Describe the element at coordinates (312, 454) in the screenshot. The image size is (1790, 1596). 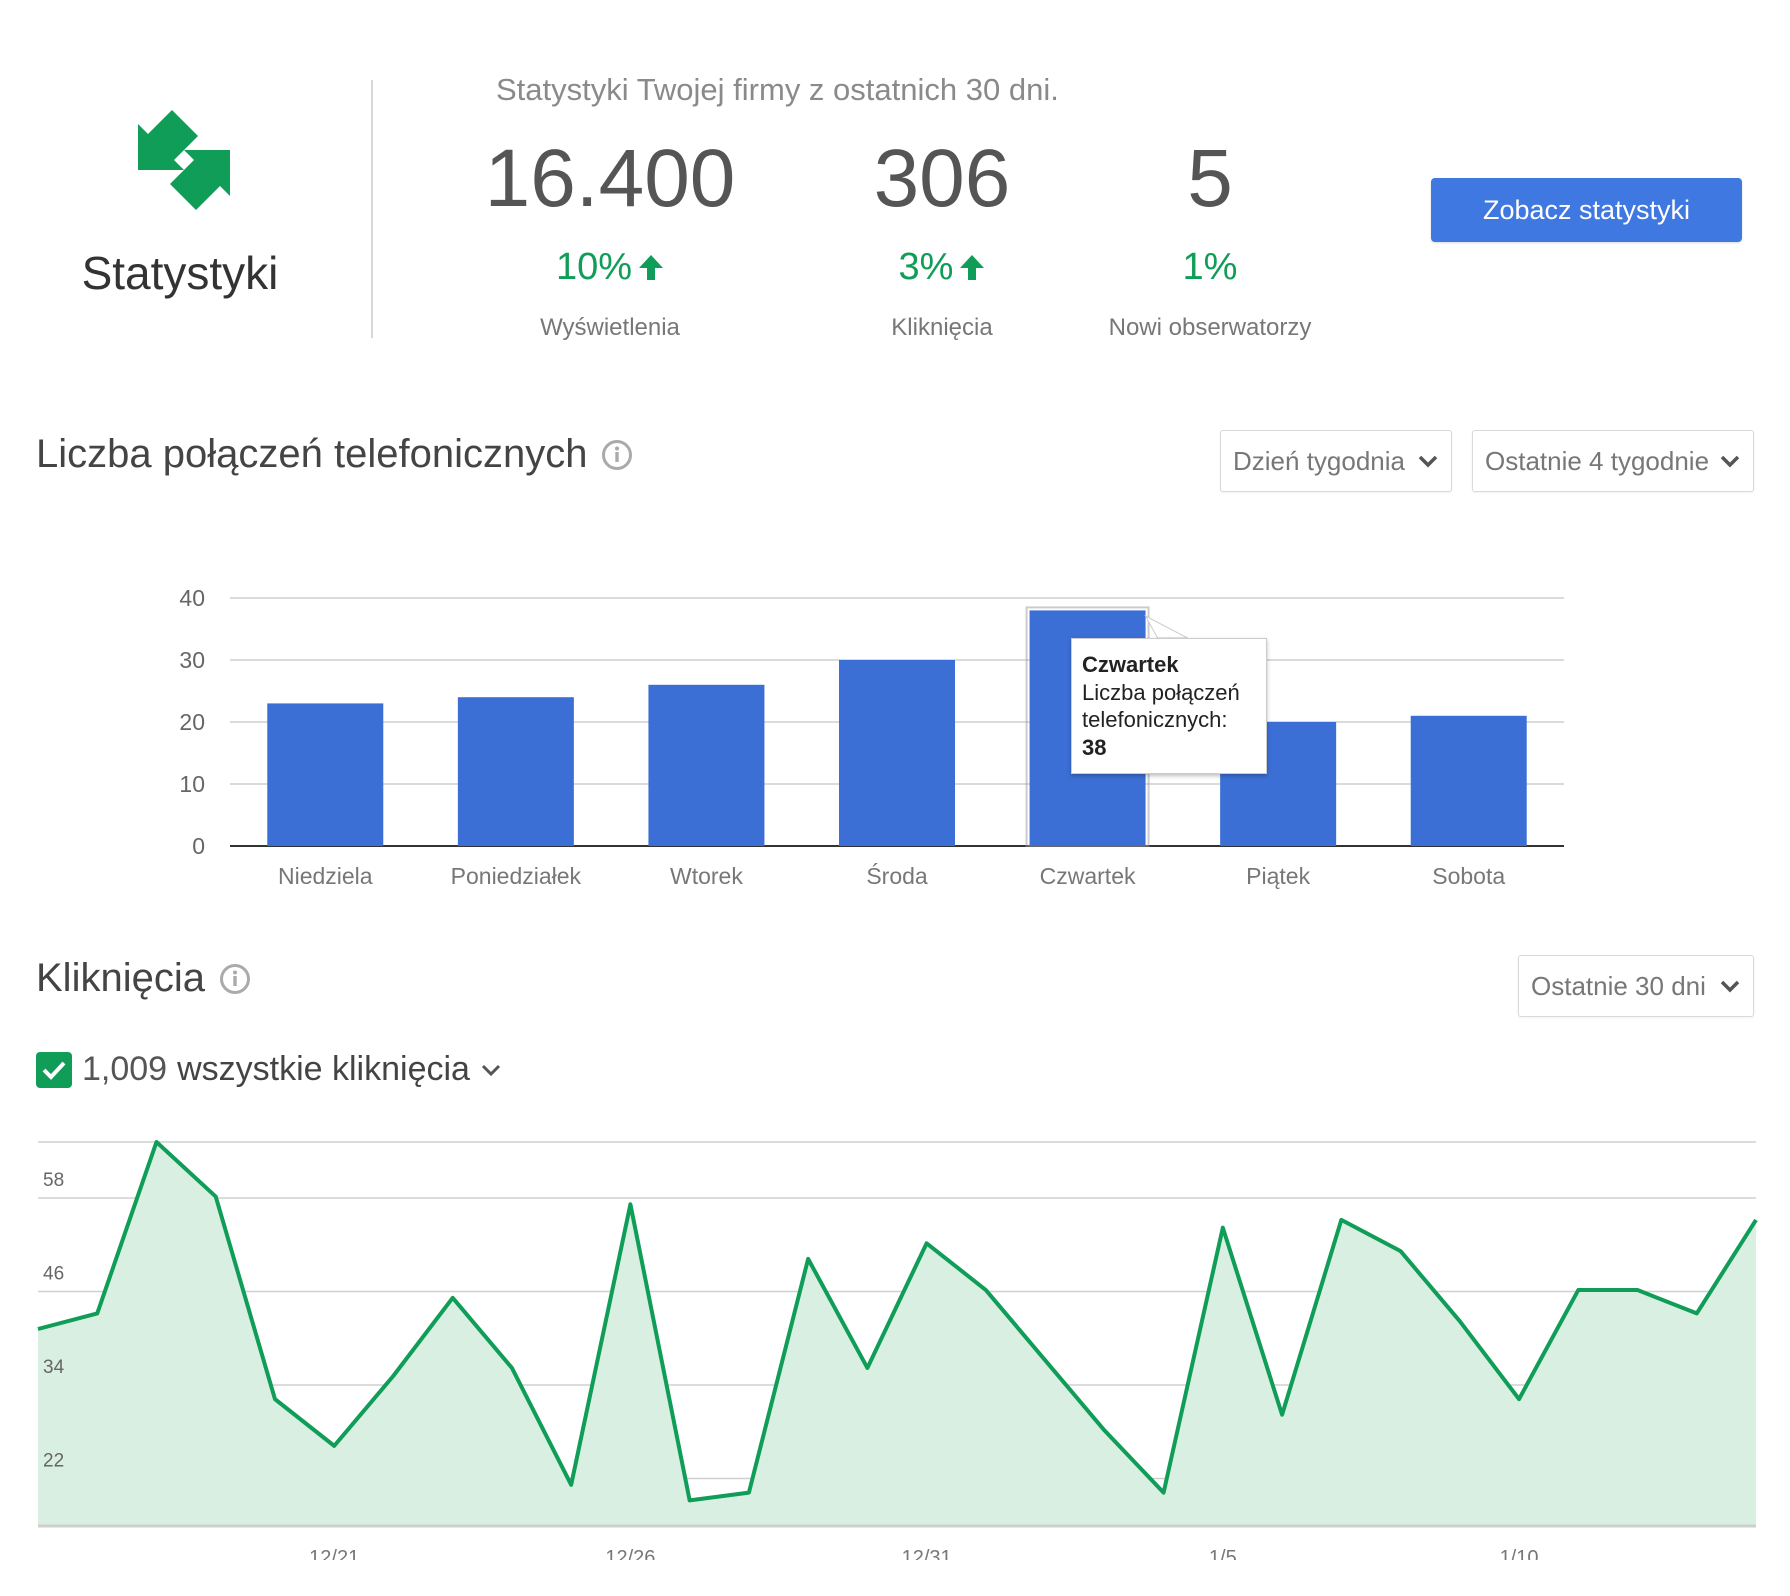
I see `calls-title-text: Liczba połączeń telefonicznych` at that location.